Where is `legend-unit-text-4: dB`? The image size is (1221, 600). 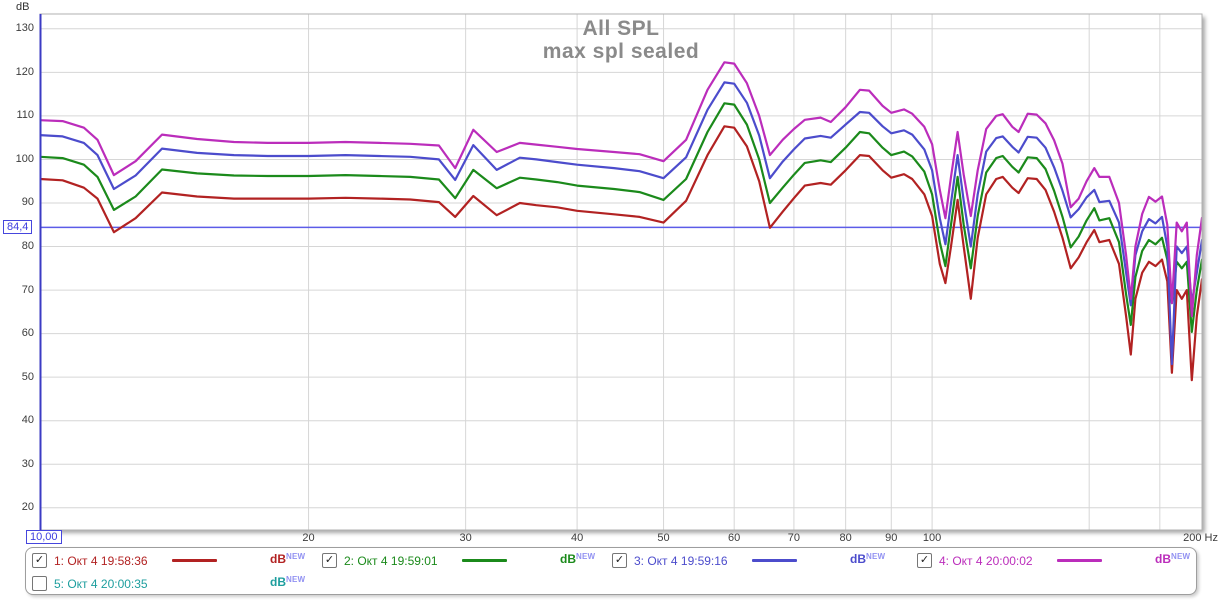 legend-unit-text-4: dB is located at coordinates (1163, 559).